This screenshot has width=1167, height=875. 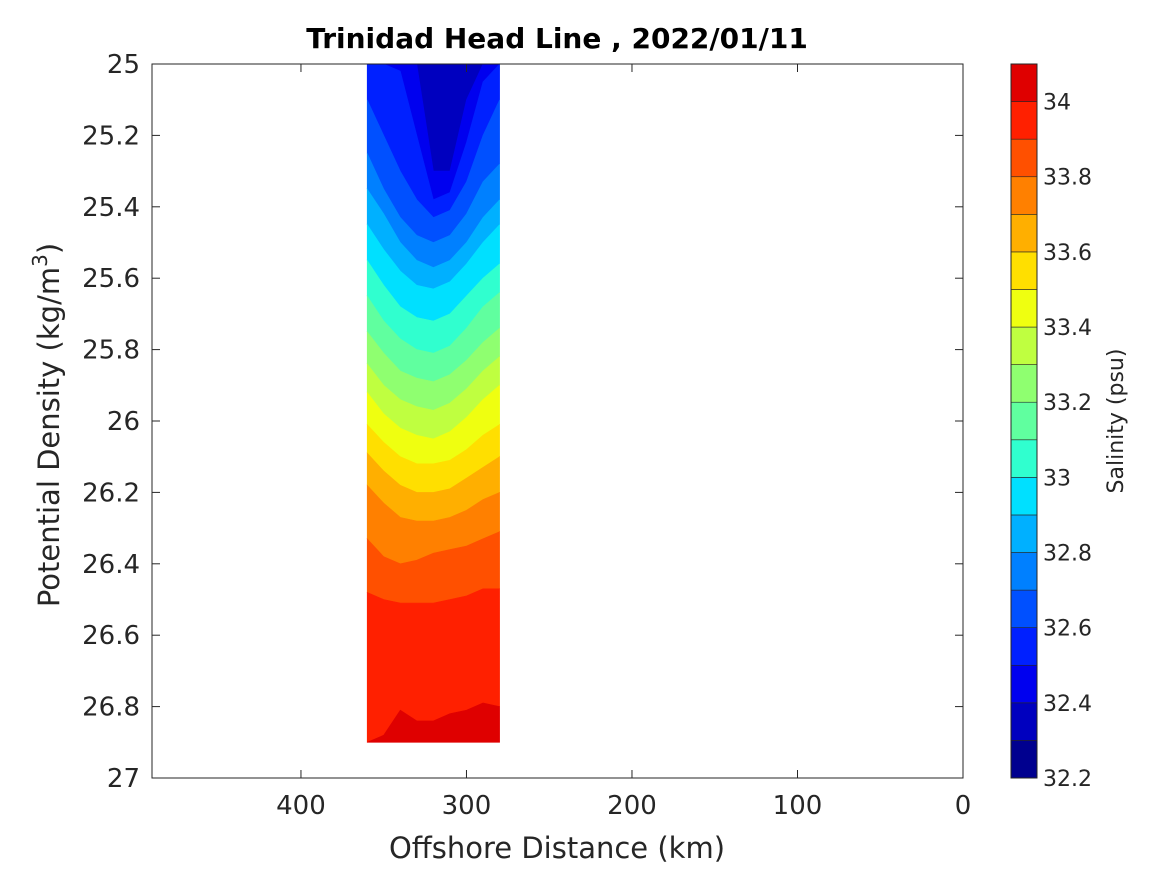 What do you see at coordinates (111, 636) in the screenshot?
I see `y-tick-label: 26.6` at bounding box center [111, 636].